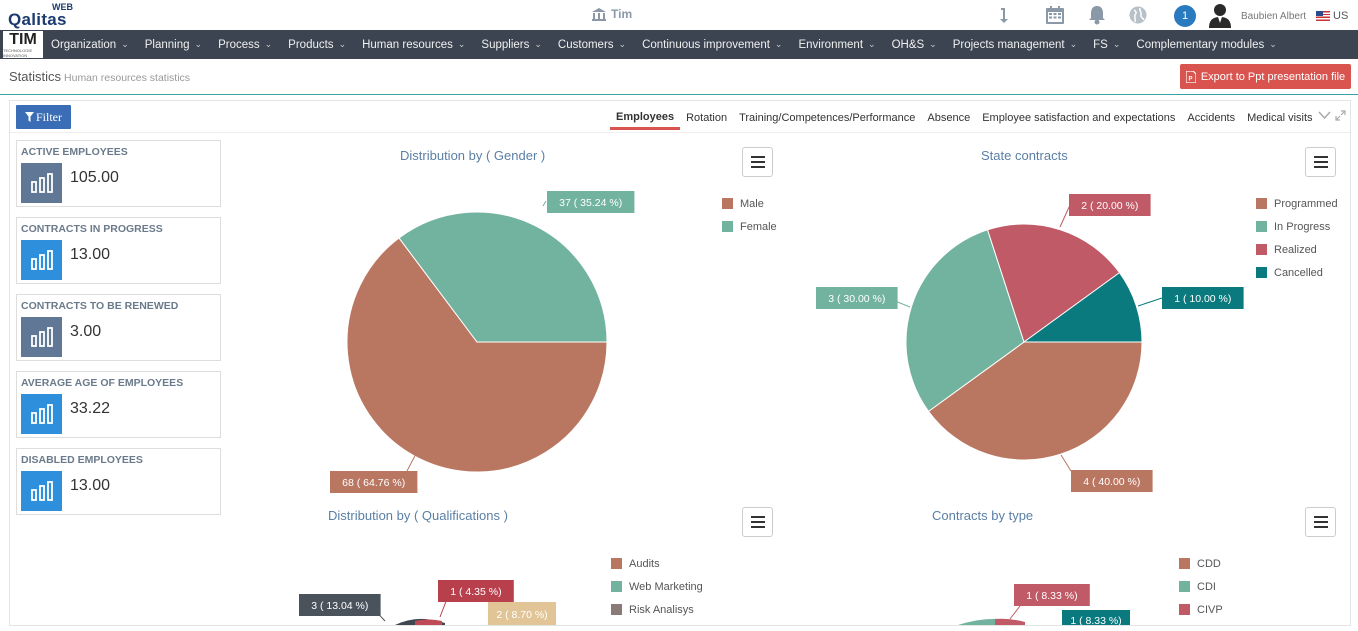  Describe the element at coordinates (1097, 15) in the screenshot. I see `bell-icon` at that location.